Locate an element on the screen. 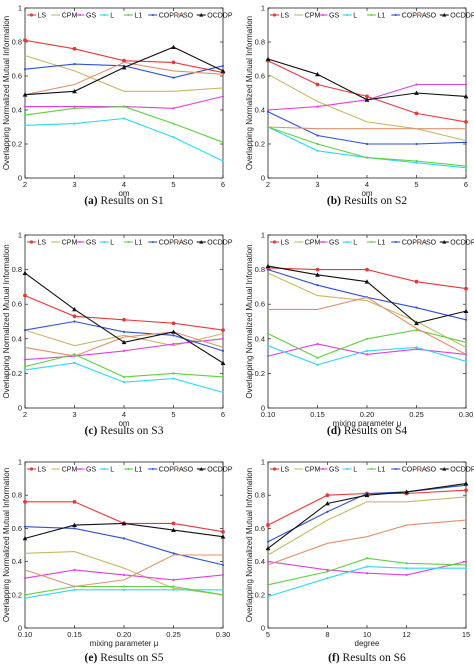  series-ls is located at coordinates (124, 56).